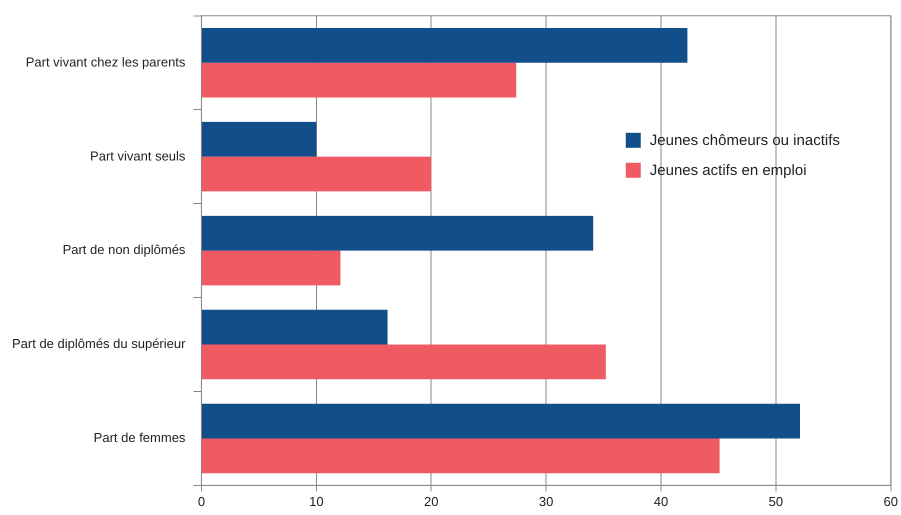 This screenshot has height=515, width=901. What do you see at coordinates (431, 501) in the screenshot?
I see `x-tick-label: 20` at bounding box center [431, 501].